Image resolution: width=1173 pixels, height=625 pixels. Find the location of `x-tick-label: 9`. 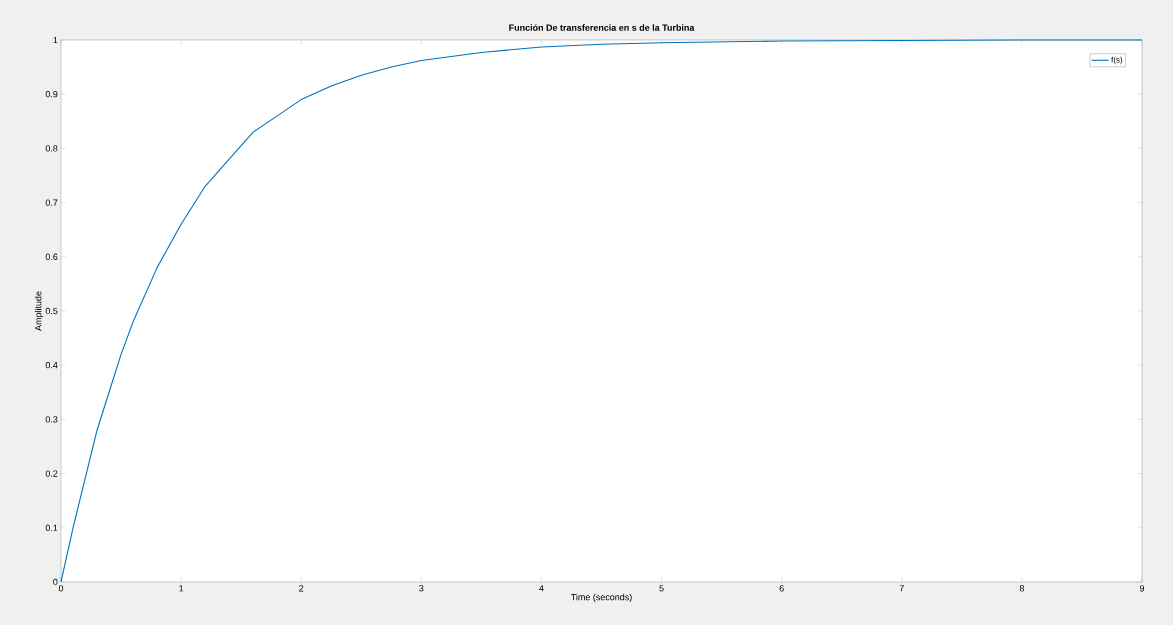

x-tick-label: 9 is located at coordinates (1142, 588).